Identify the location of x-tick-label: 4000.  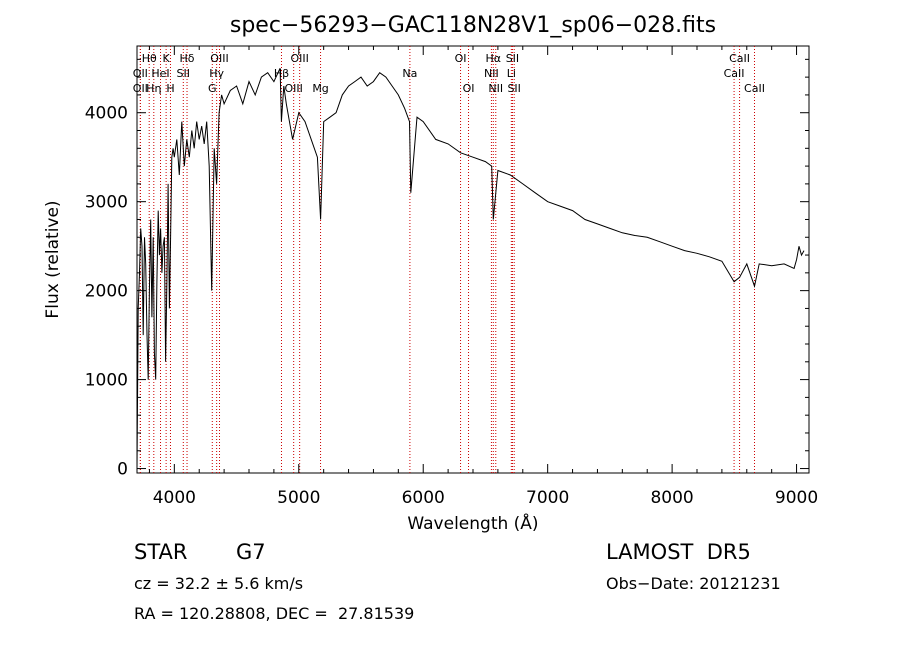
(174, 498).